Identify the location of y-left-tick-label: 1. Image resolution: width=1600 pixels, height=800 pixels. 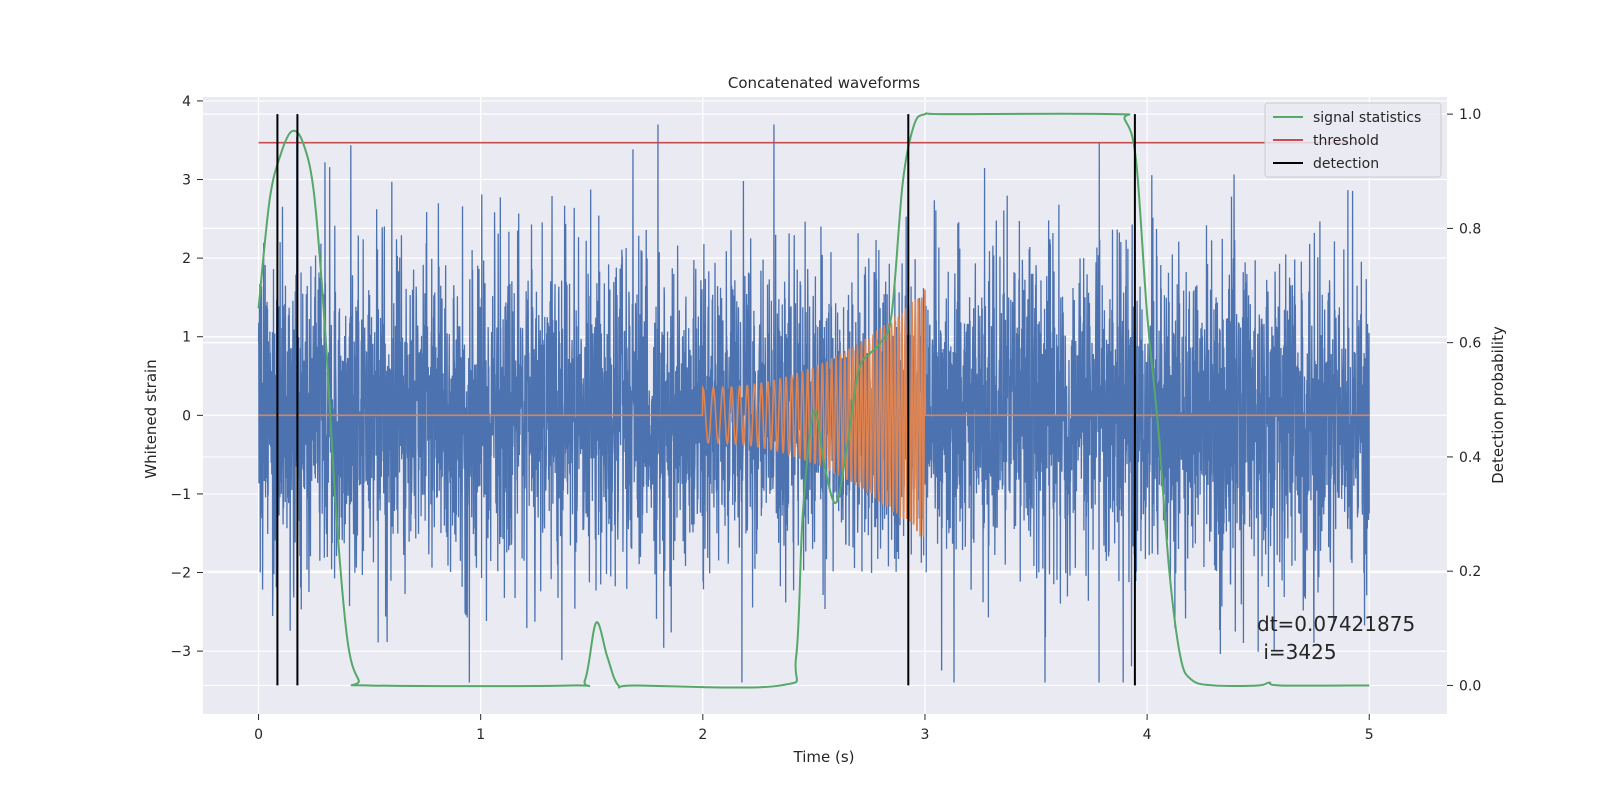
(186, 338).